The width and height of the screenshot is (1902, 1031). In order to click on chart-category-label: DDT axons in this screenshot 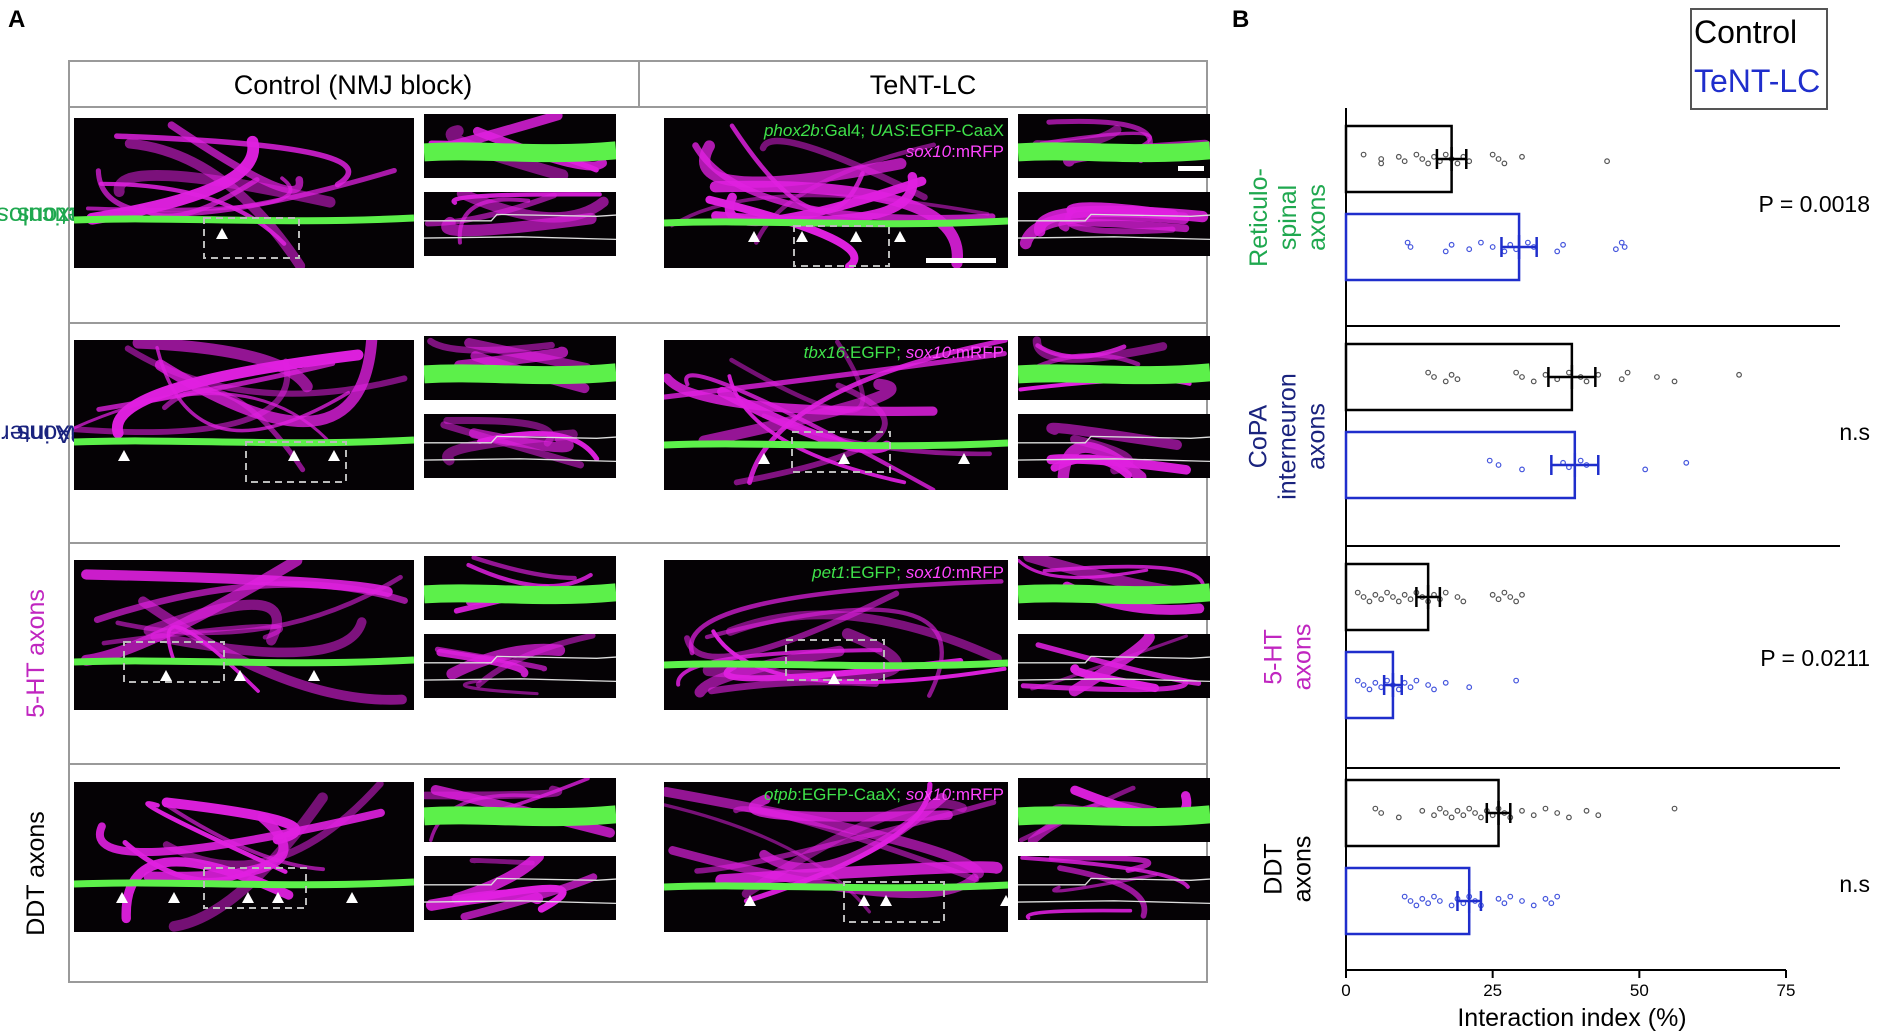, I will do `click(1288, 869)`.